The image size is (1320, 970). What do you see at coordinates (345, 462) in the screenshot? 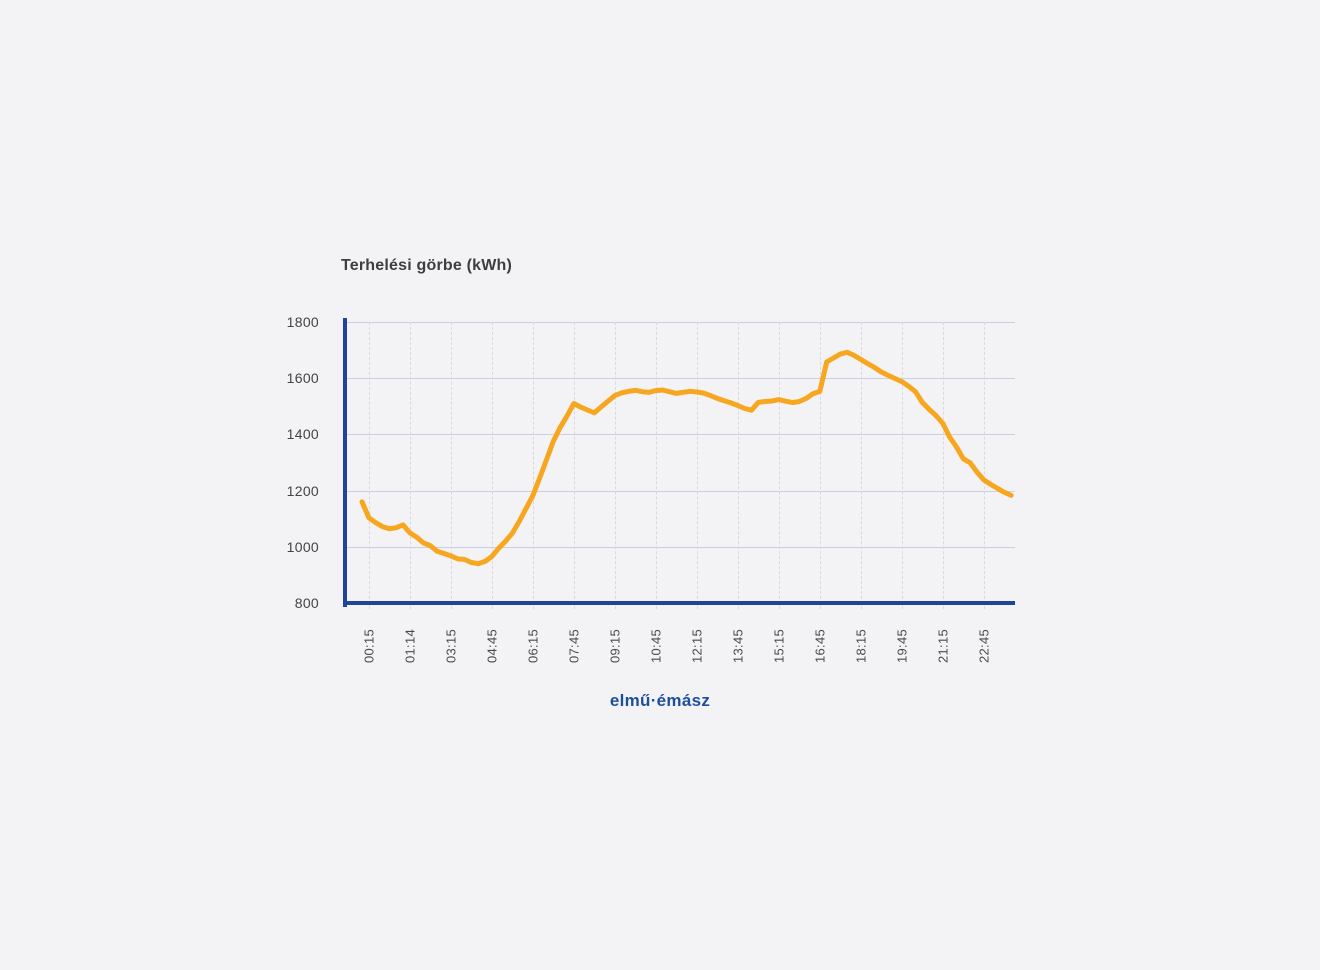
I see `y-axis-line` at bounding box center [345, 462].